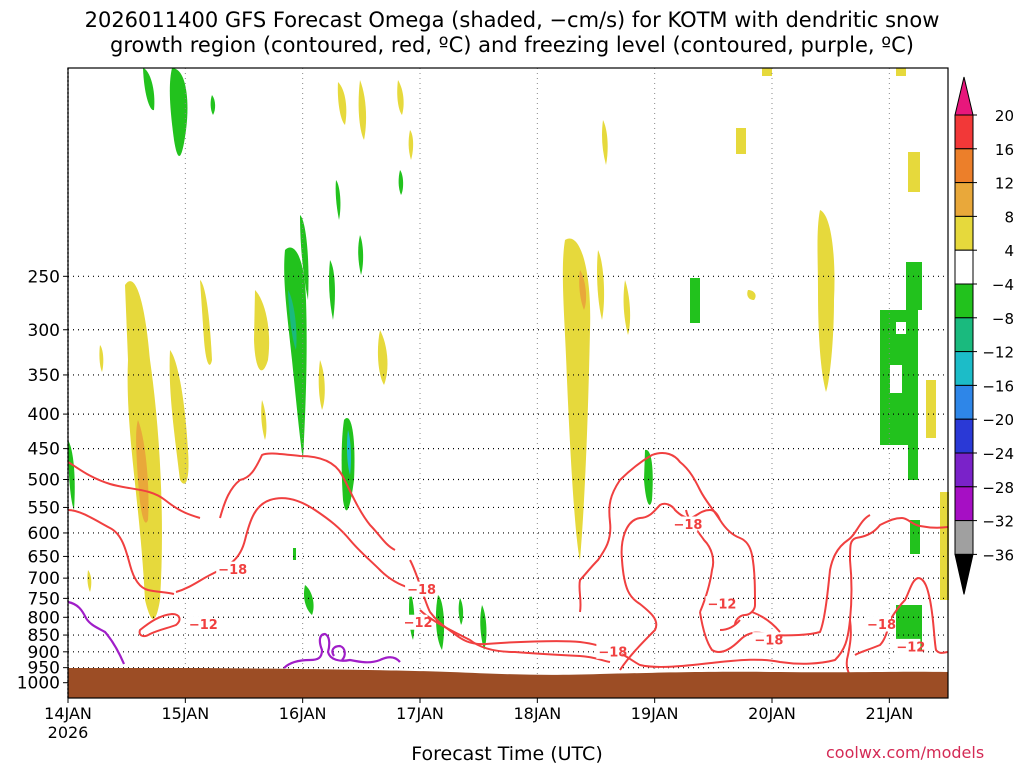 The image size is (1024, 768). What do you see at coordinates (583, 290) in the screenshot?
I see `omega-orange-core` at bounding box center [583, 290].